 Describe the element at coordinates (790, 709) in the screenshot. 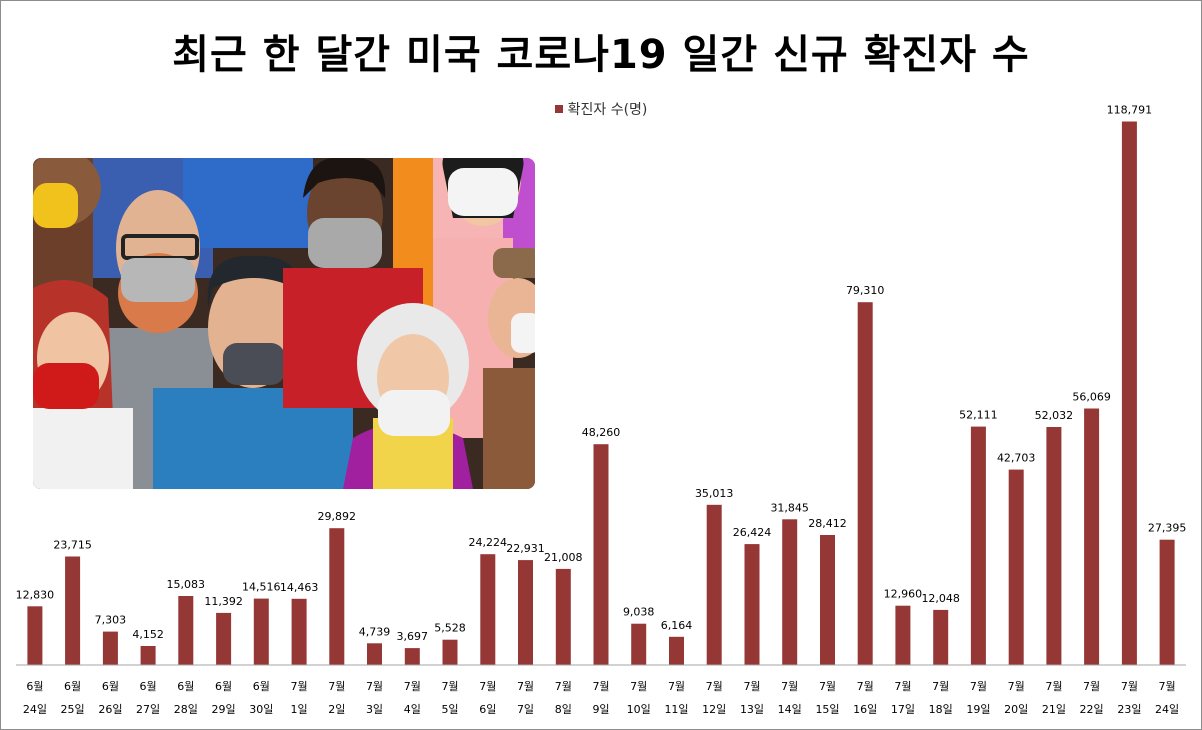

I see `x-tick-day: 14일` at that location.